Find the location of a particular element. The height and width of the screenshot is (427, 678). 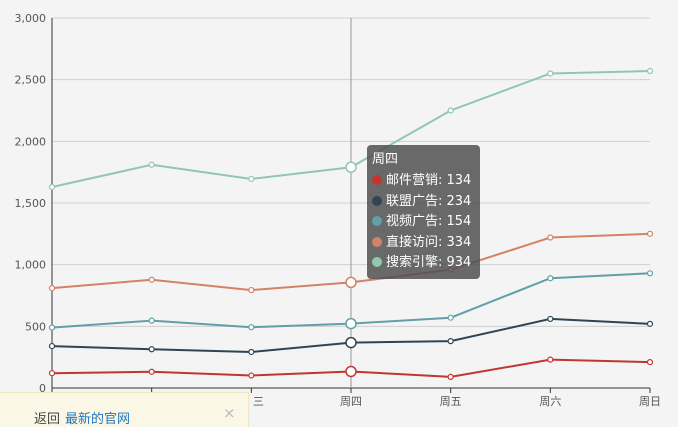

y-tick-label: 3,000 is located at coordinates (31, 18).